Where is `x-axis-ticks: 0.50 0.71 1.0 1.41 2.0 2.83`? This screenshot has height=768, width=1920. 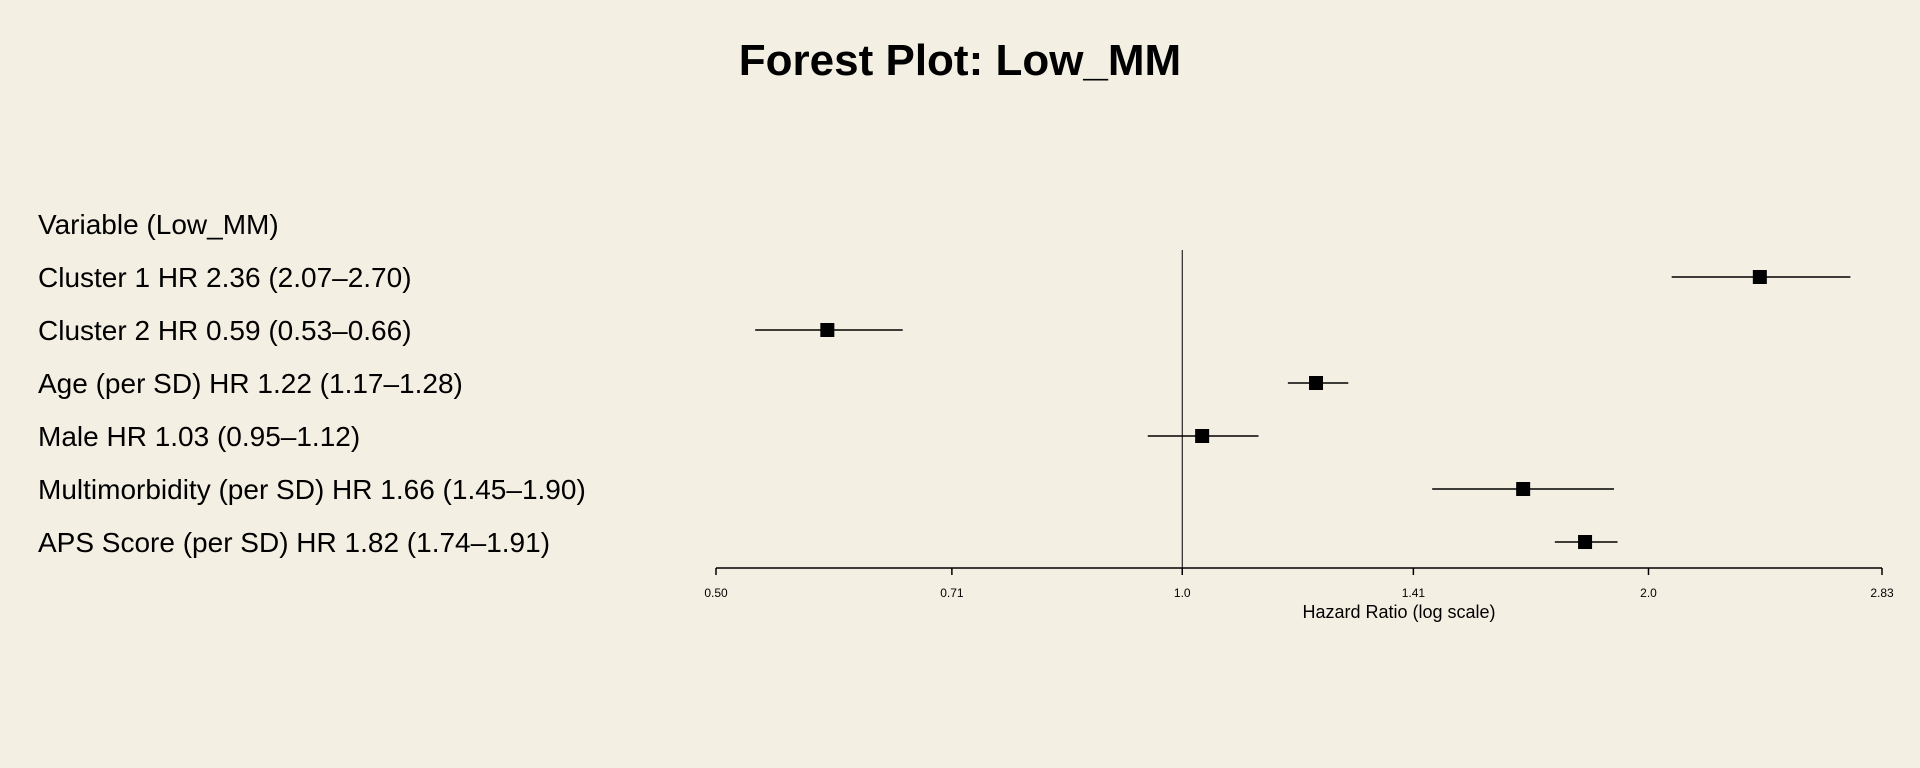
x-axis-ticks: 0.50 0.71 1.0 1.41 2.0 2.83 is located at coordinates (1299, 584).